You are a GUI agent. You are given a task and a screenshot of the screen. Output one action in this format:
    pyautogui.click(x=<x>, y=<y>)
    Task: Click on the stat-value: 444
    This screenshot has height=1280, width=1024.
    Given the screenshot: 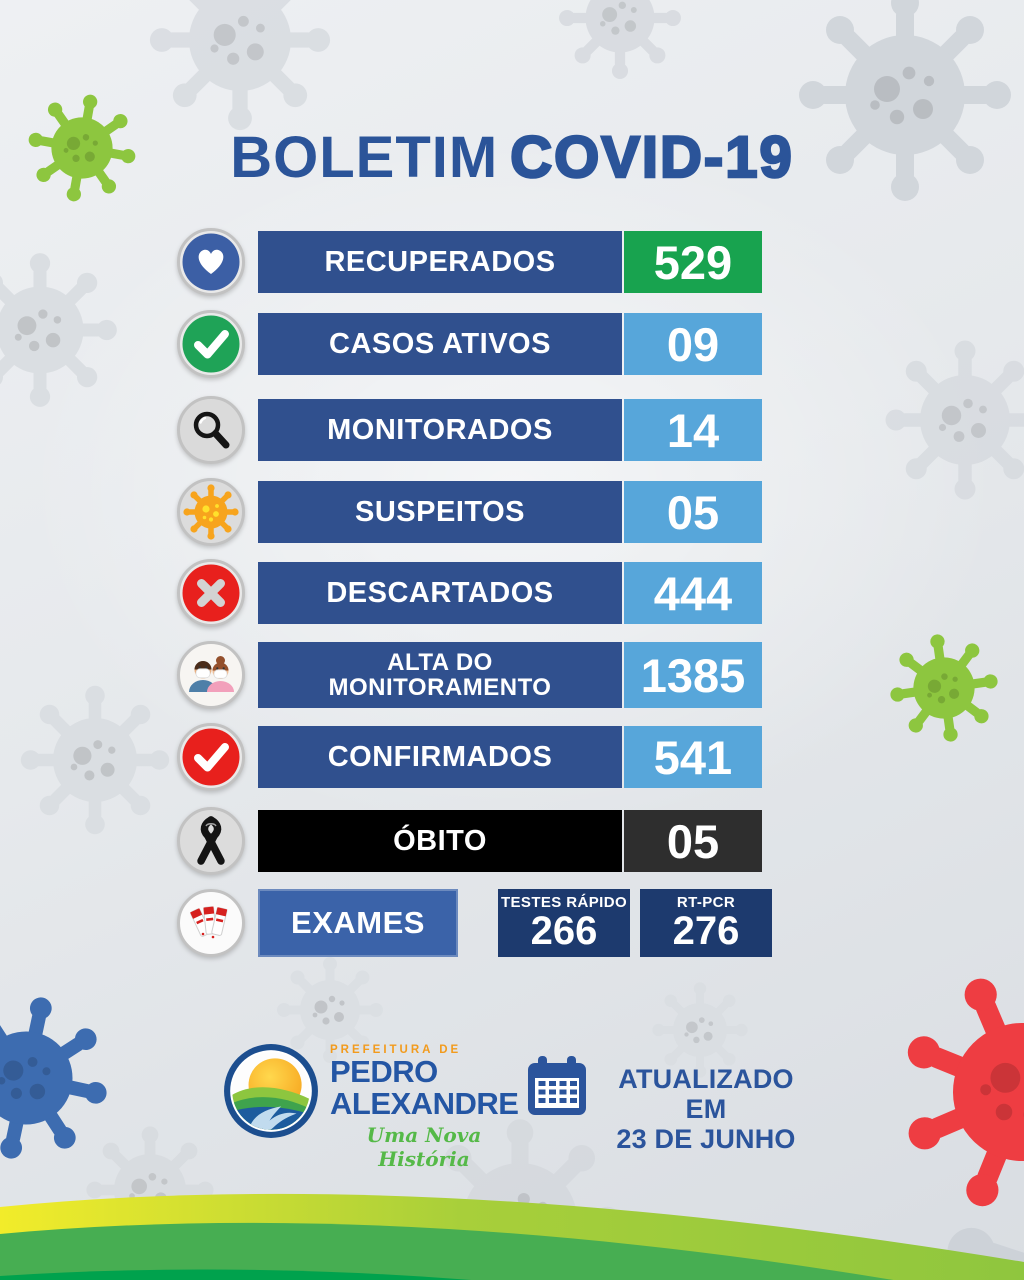 What is the action you would take?
    pyautogui.click(x=693, y=593)
    